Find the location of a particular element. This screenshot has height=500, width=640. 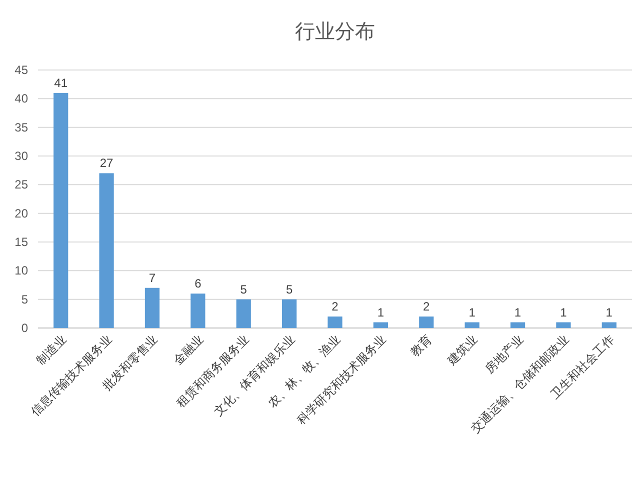

y-tick-label: 35 is located at coordinates (21, 127).